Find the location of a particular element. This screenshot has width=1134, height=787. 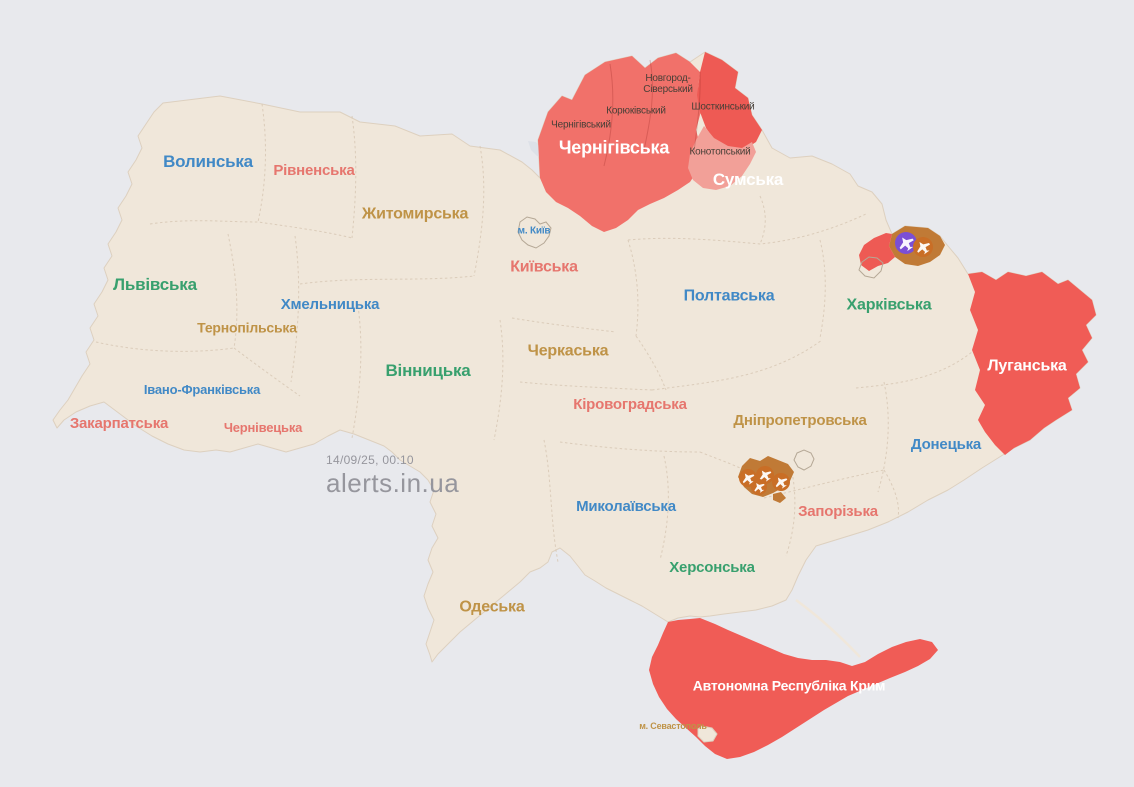

zaporizhzhia-city-outline is located at coordinates (804, 460).